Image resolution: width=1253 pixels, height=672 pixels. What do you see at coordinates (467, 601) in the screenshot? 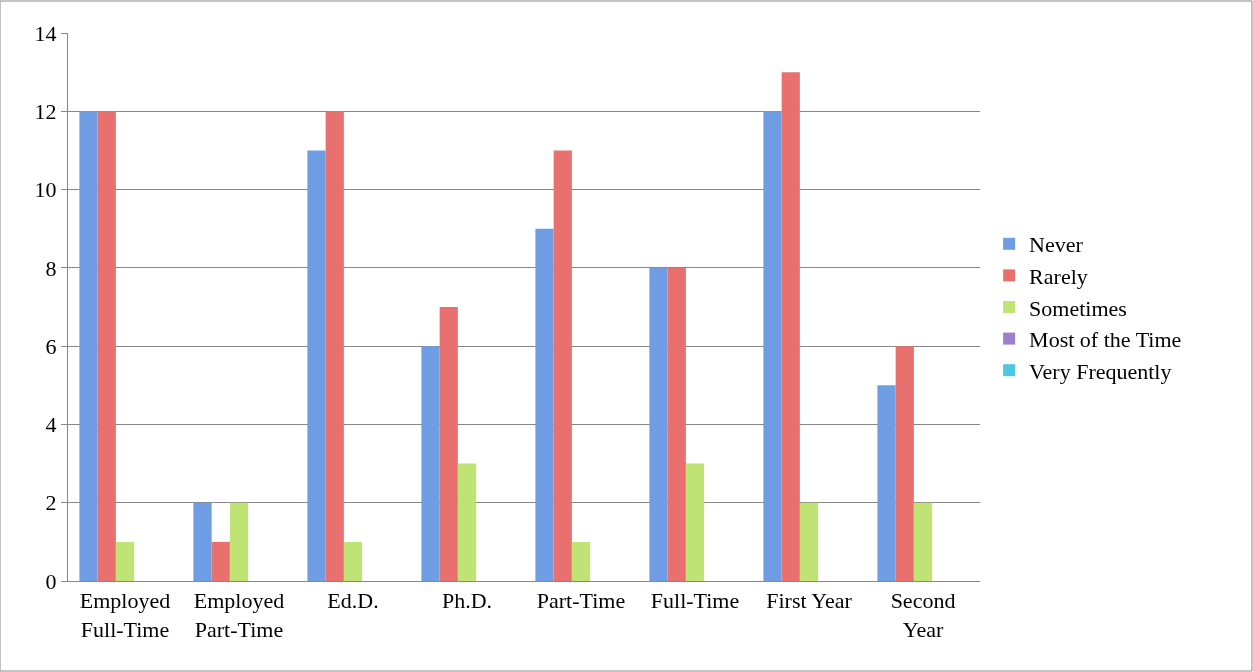
I see `x-tick-label: Ph.D.` at bounding box center [467, 601].